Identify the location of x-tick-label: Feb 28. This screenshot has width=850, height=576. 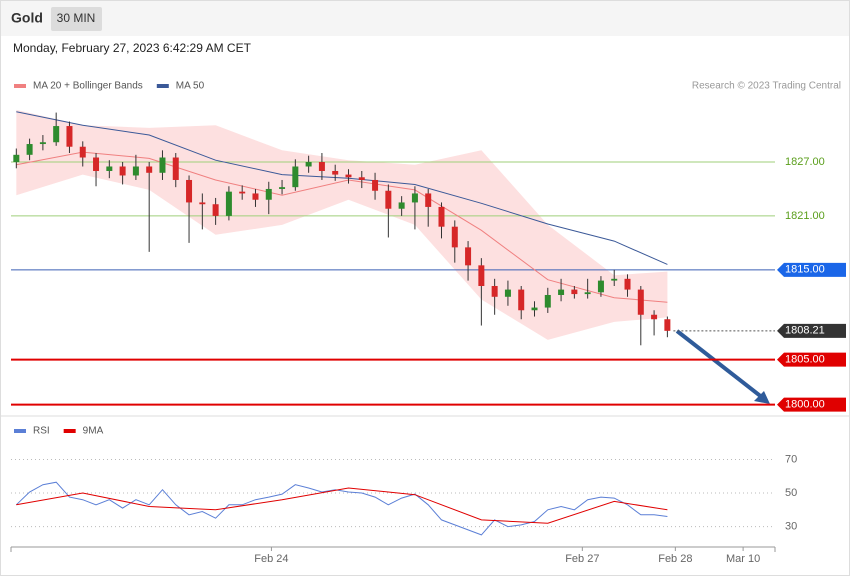
(675, 559).